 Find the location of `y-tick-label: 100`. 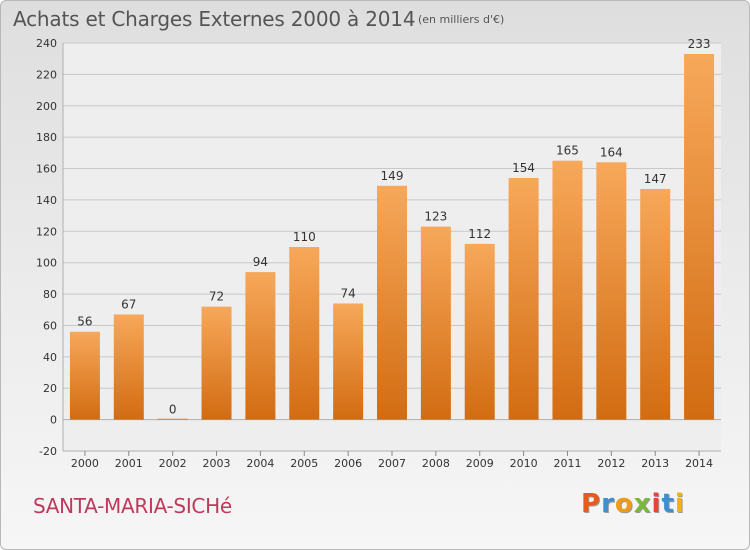

y-tick-label: 100 is located at coordinates (46, 263).